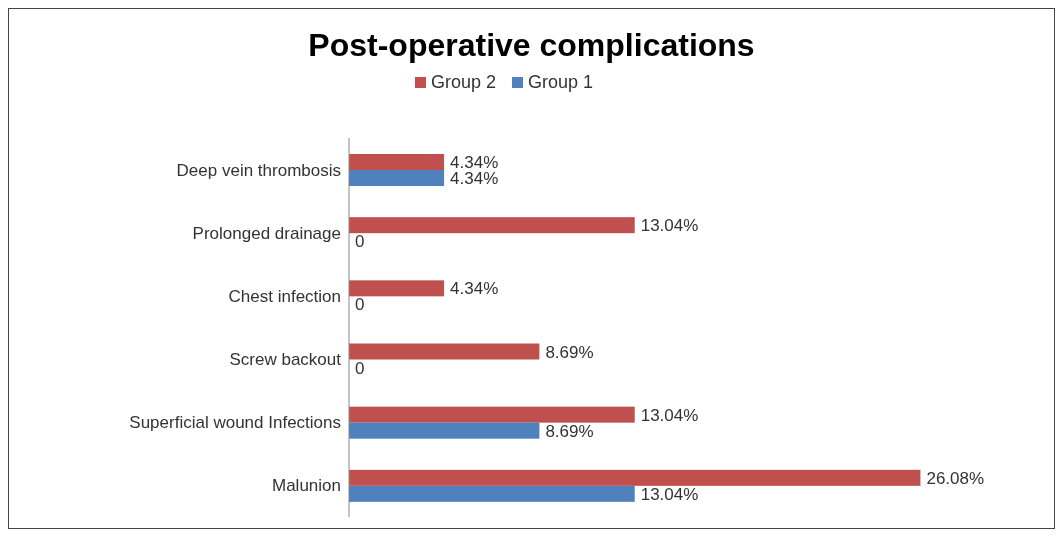  I want to click on legend-label: Group 1, so click(560, 82).